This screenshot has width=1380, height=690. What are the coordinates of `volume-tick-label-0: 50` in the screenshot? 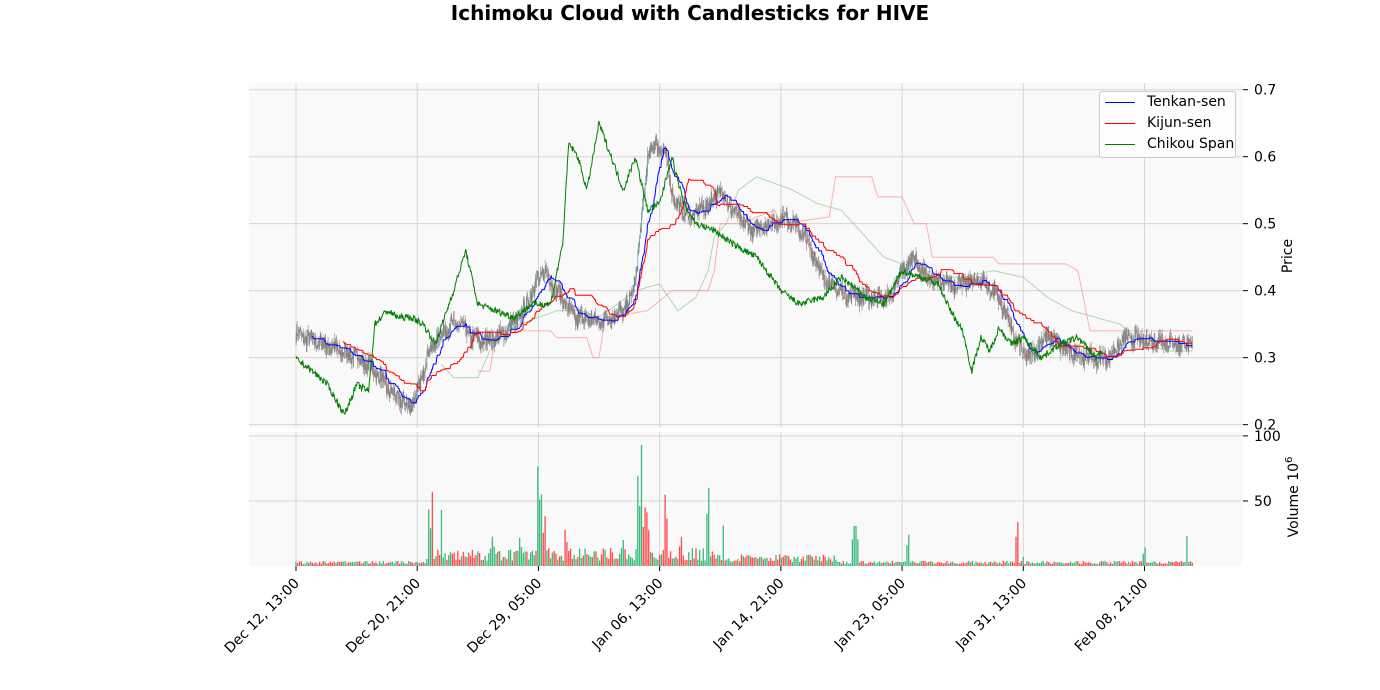 It's located at (1263, 502).